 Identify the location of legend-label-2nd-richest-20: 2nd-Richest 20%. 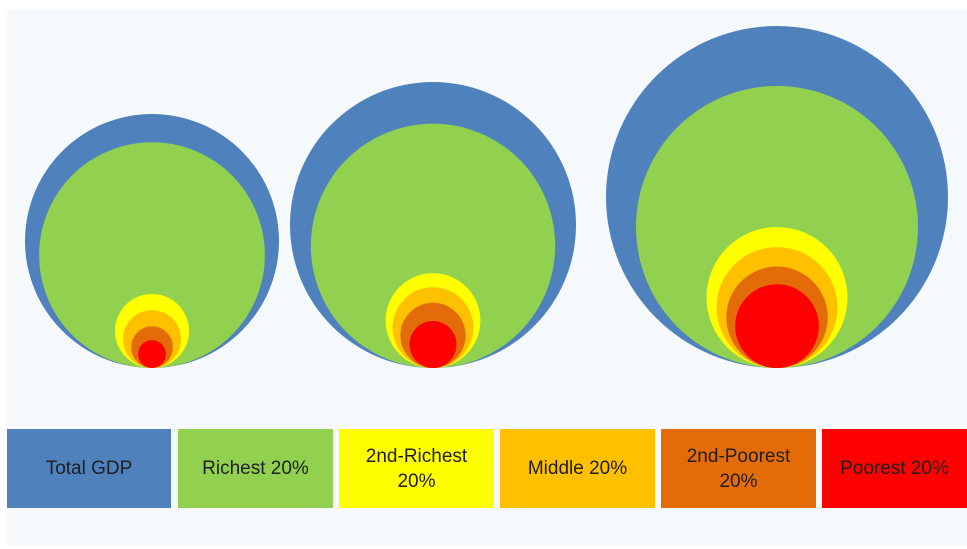
(416, 468).